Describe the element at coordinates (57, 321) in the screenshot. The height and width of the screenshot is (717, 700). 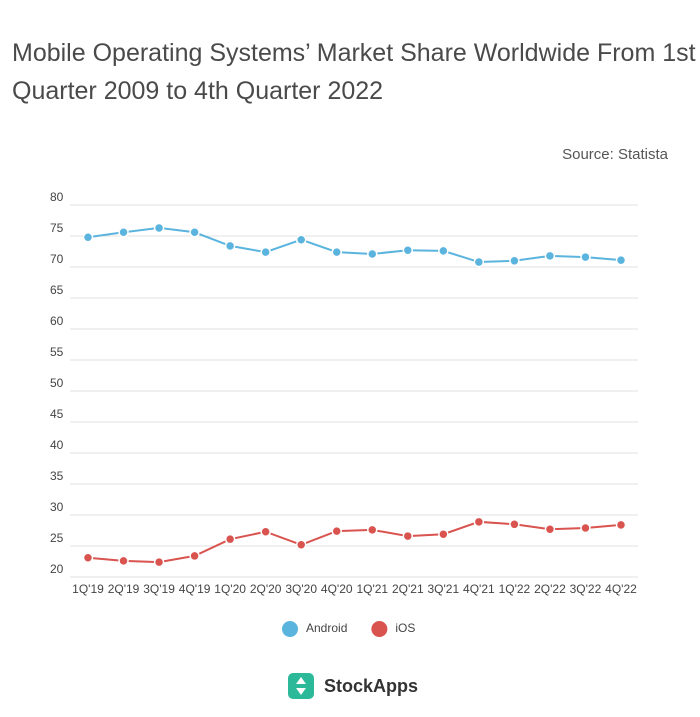
I see `y-tick-label: 60` at that location.